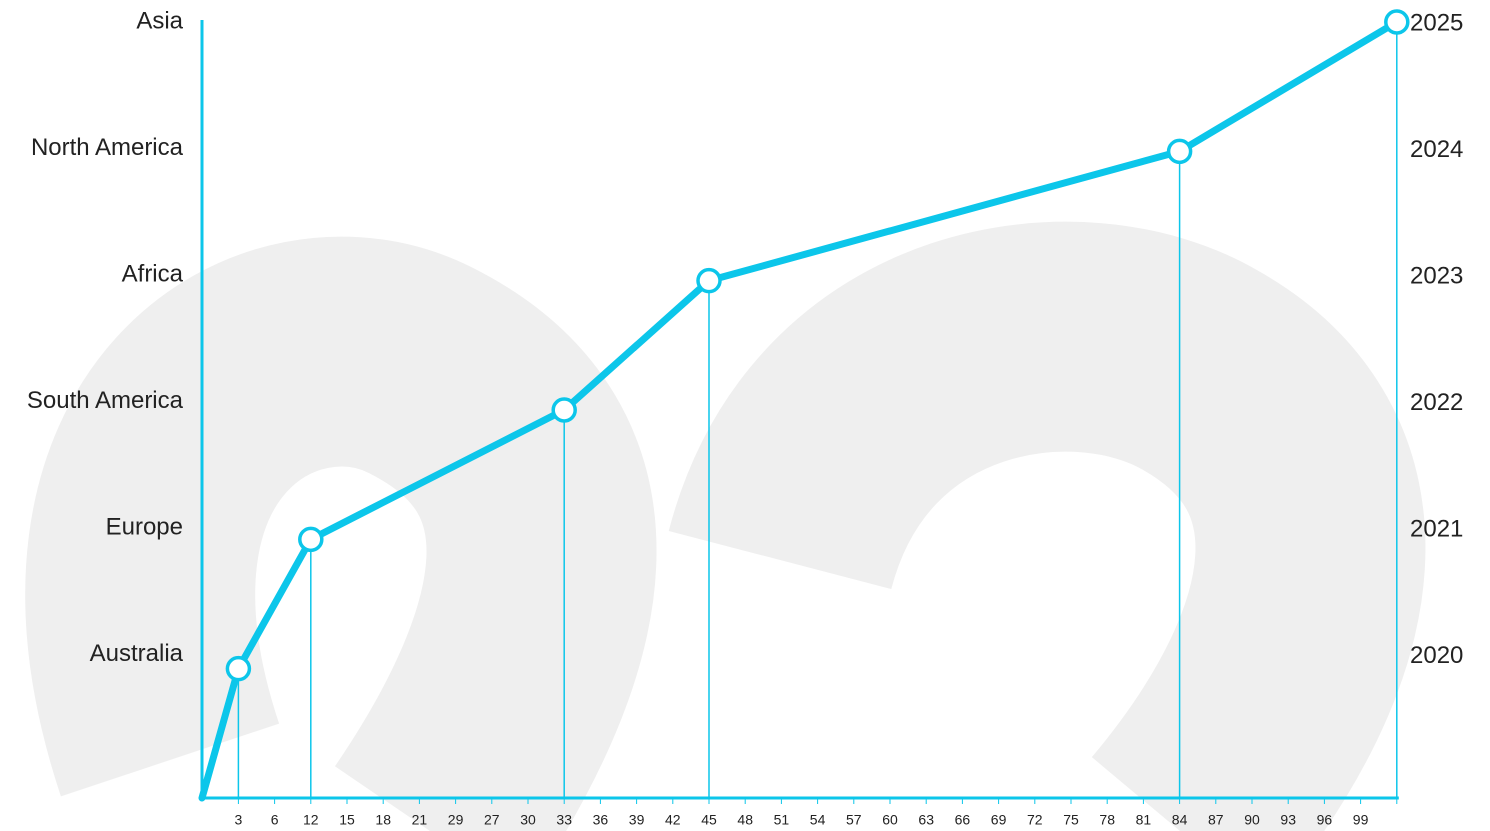 The width and height of the screenshot is (1490, 831). I want to click on y-tick-label: North America, so click(107, 147).